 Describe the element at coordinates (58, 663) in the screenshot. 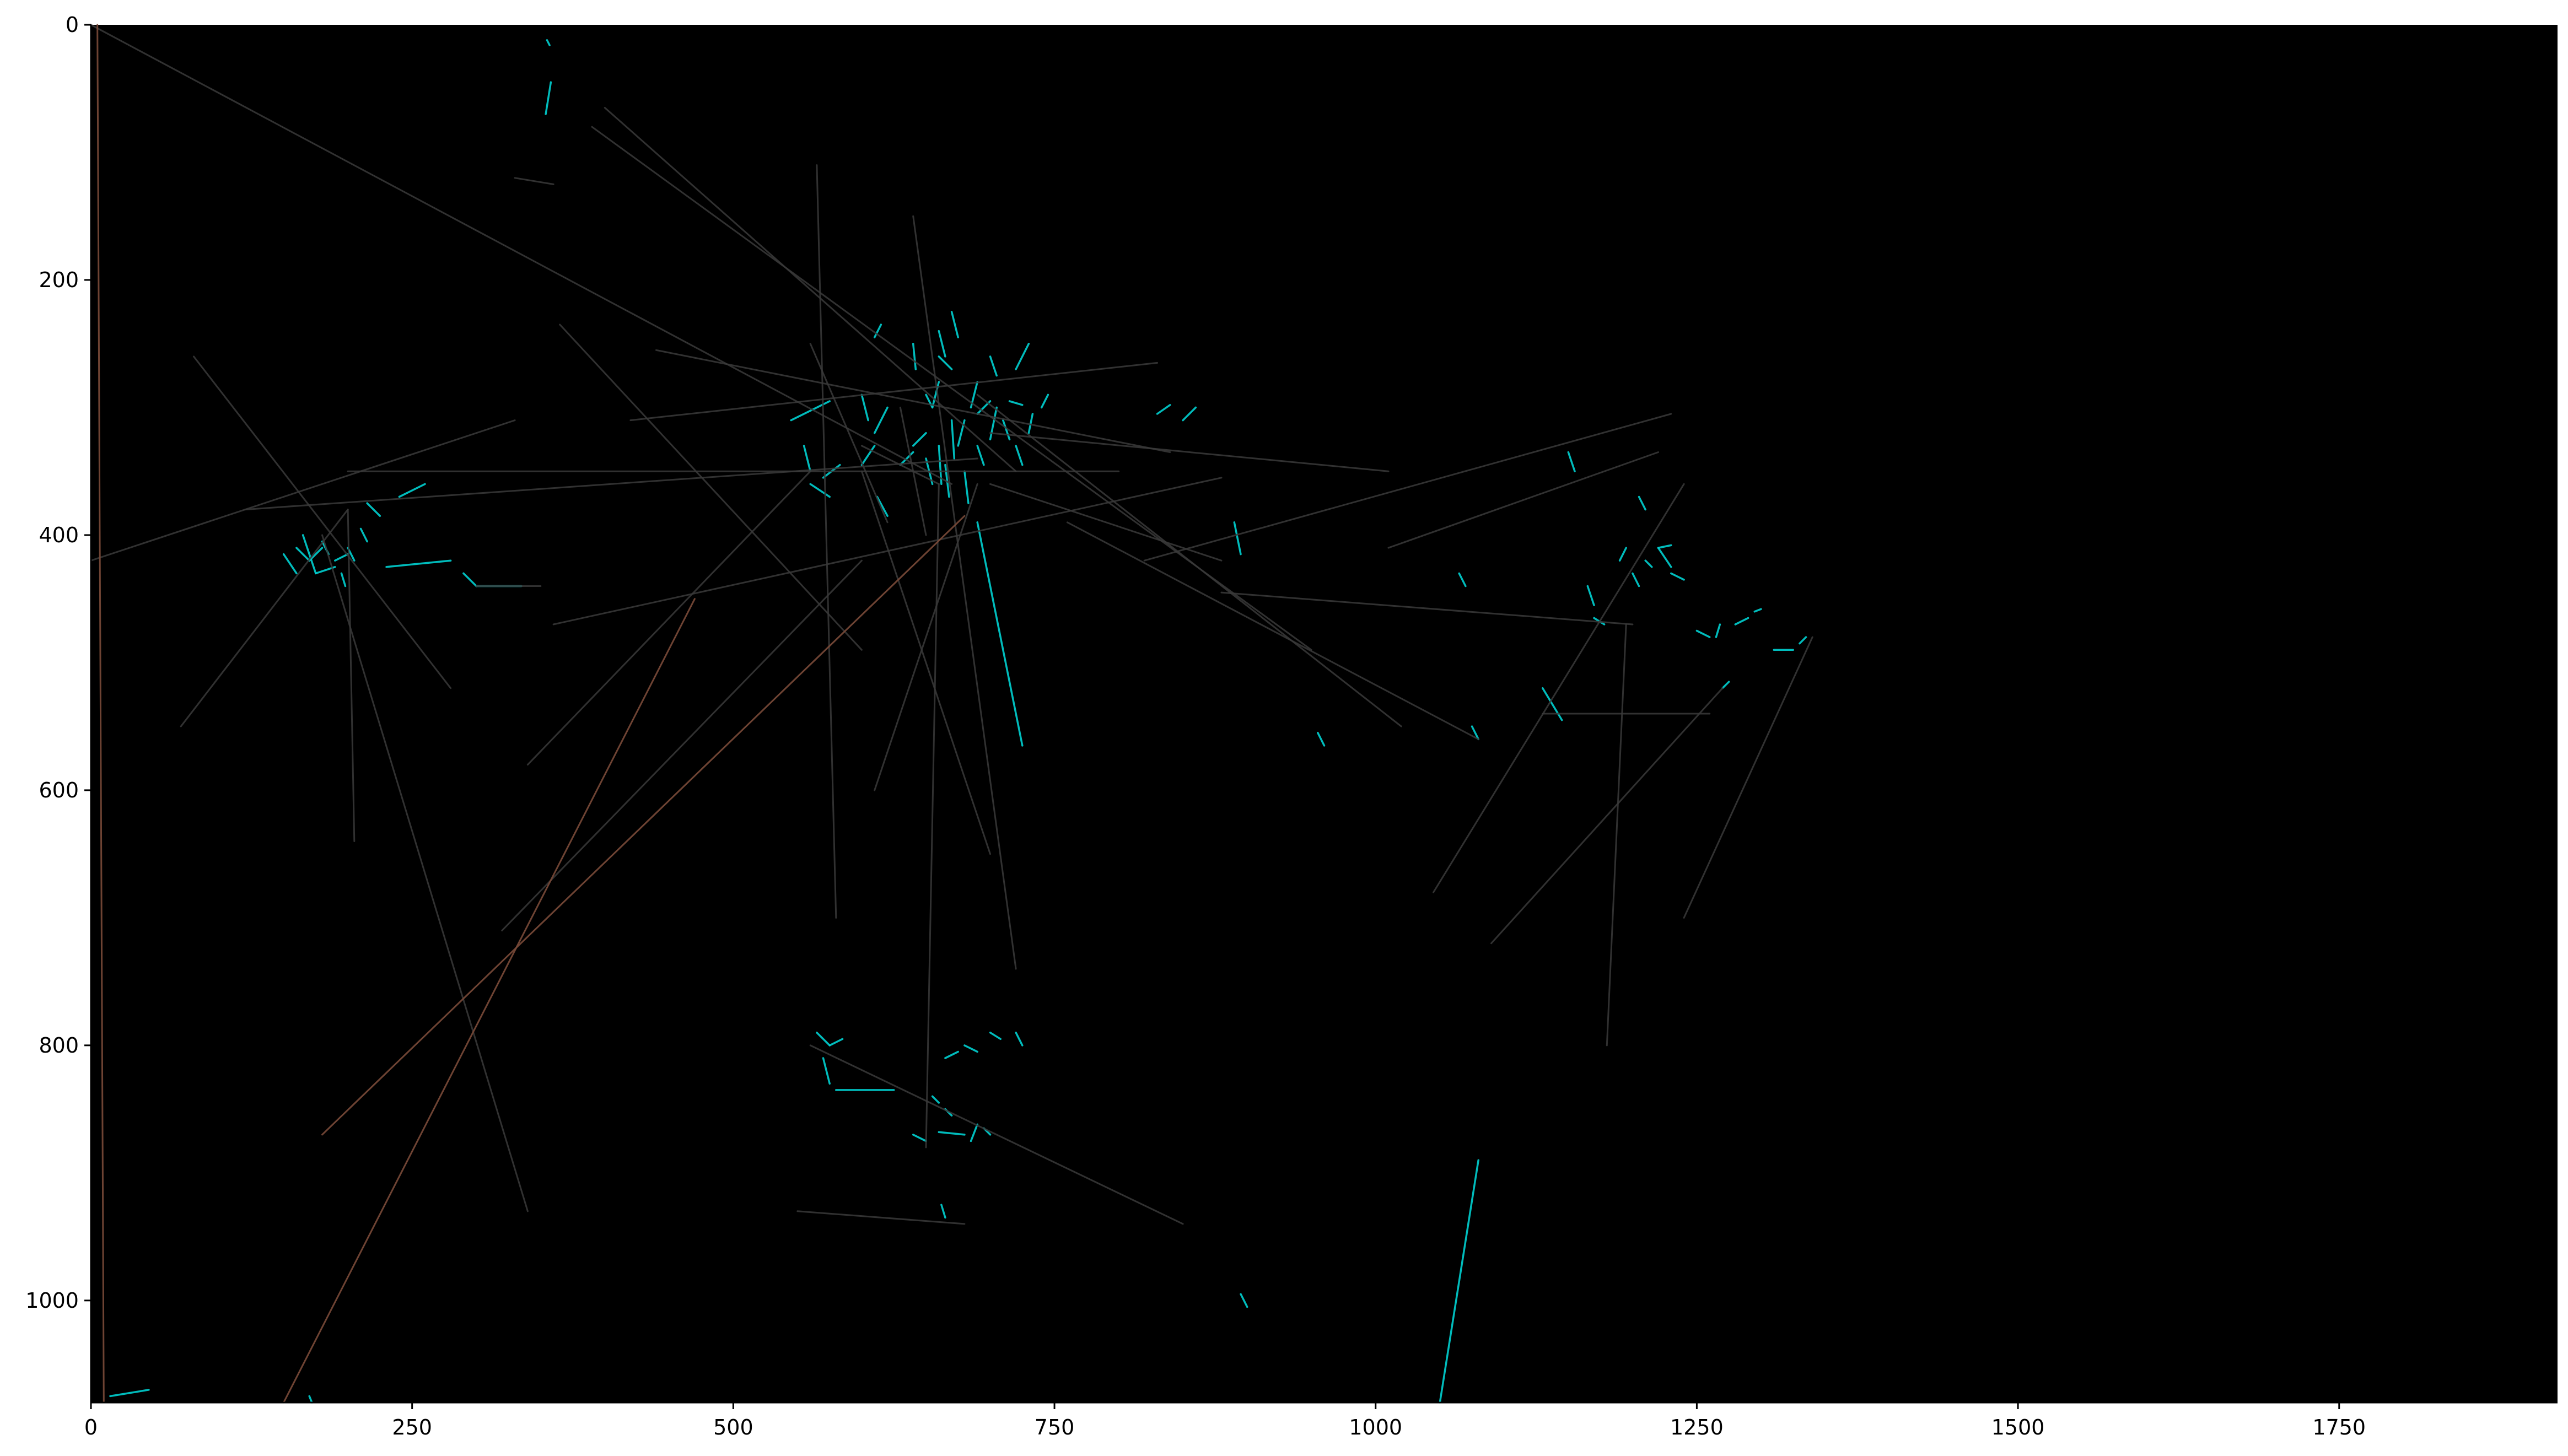

I see `y-axis-ticks: 0 200 400 600 800 1000` at that location.